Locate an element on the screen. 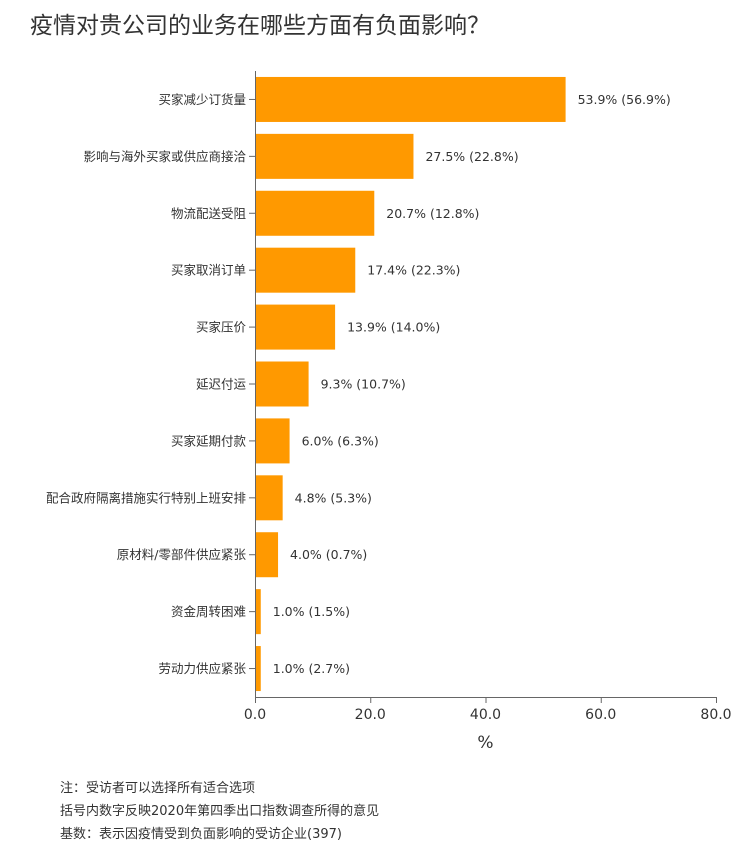  x-tick-label: 20.0 is located at coordinates (370, 715).